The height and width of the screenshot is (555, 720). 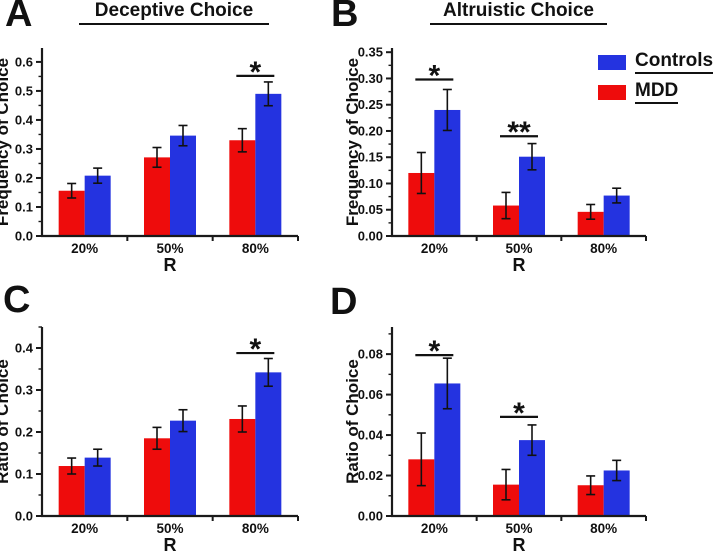 What do you see at coordinates (370, 354) in the screenshot?
I see `y-tick-label: 0.08` at bounding box center [370, 354].